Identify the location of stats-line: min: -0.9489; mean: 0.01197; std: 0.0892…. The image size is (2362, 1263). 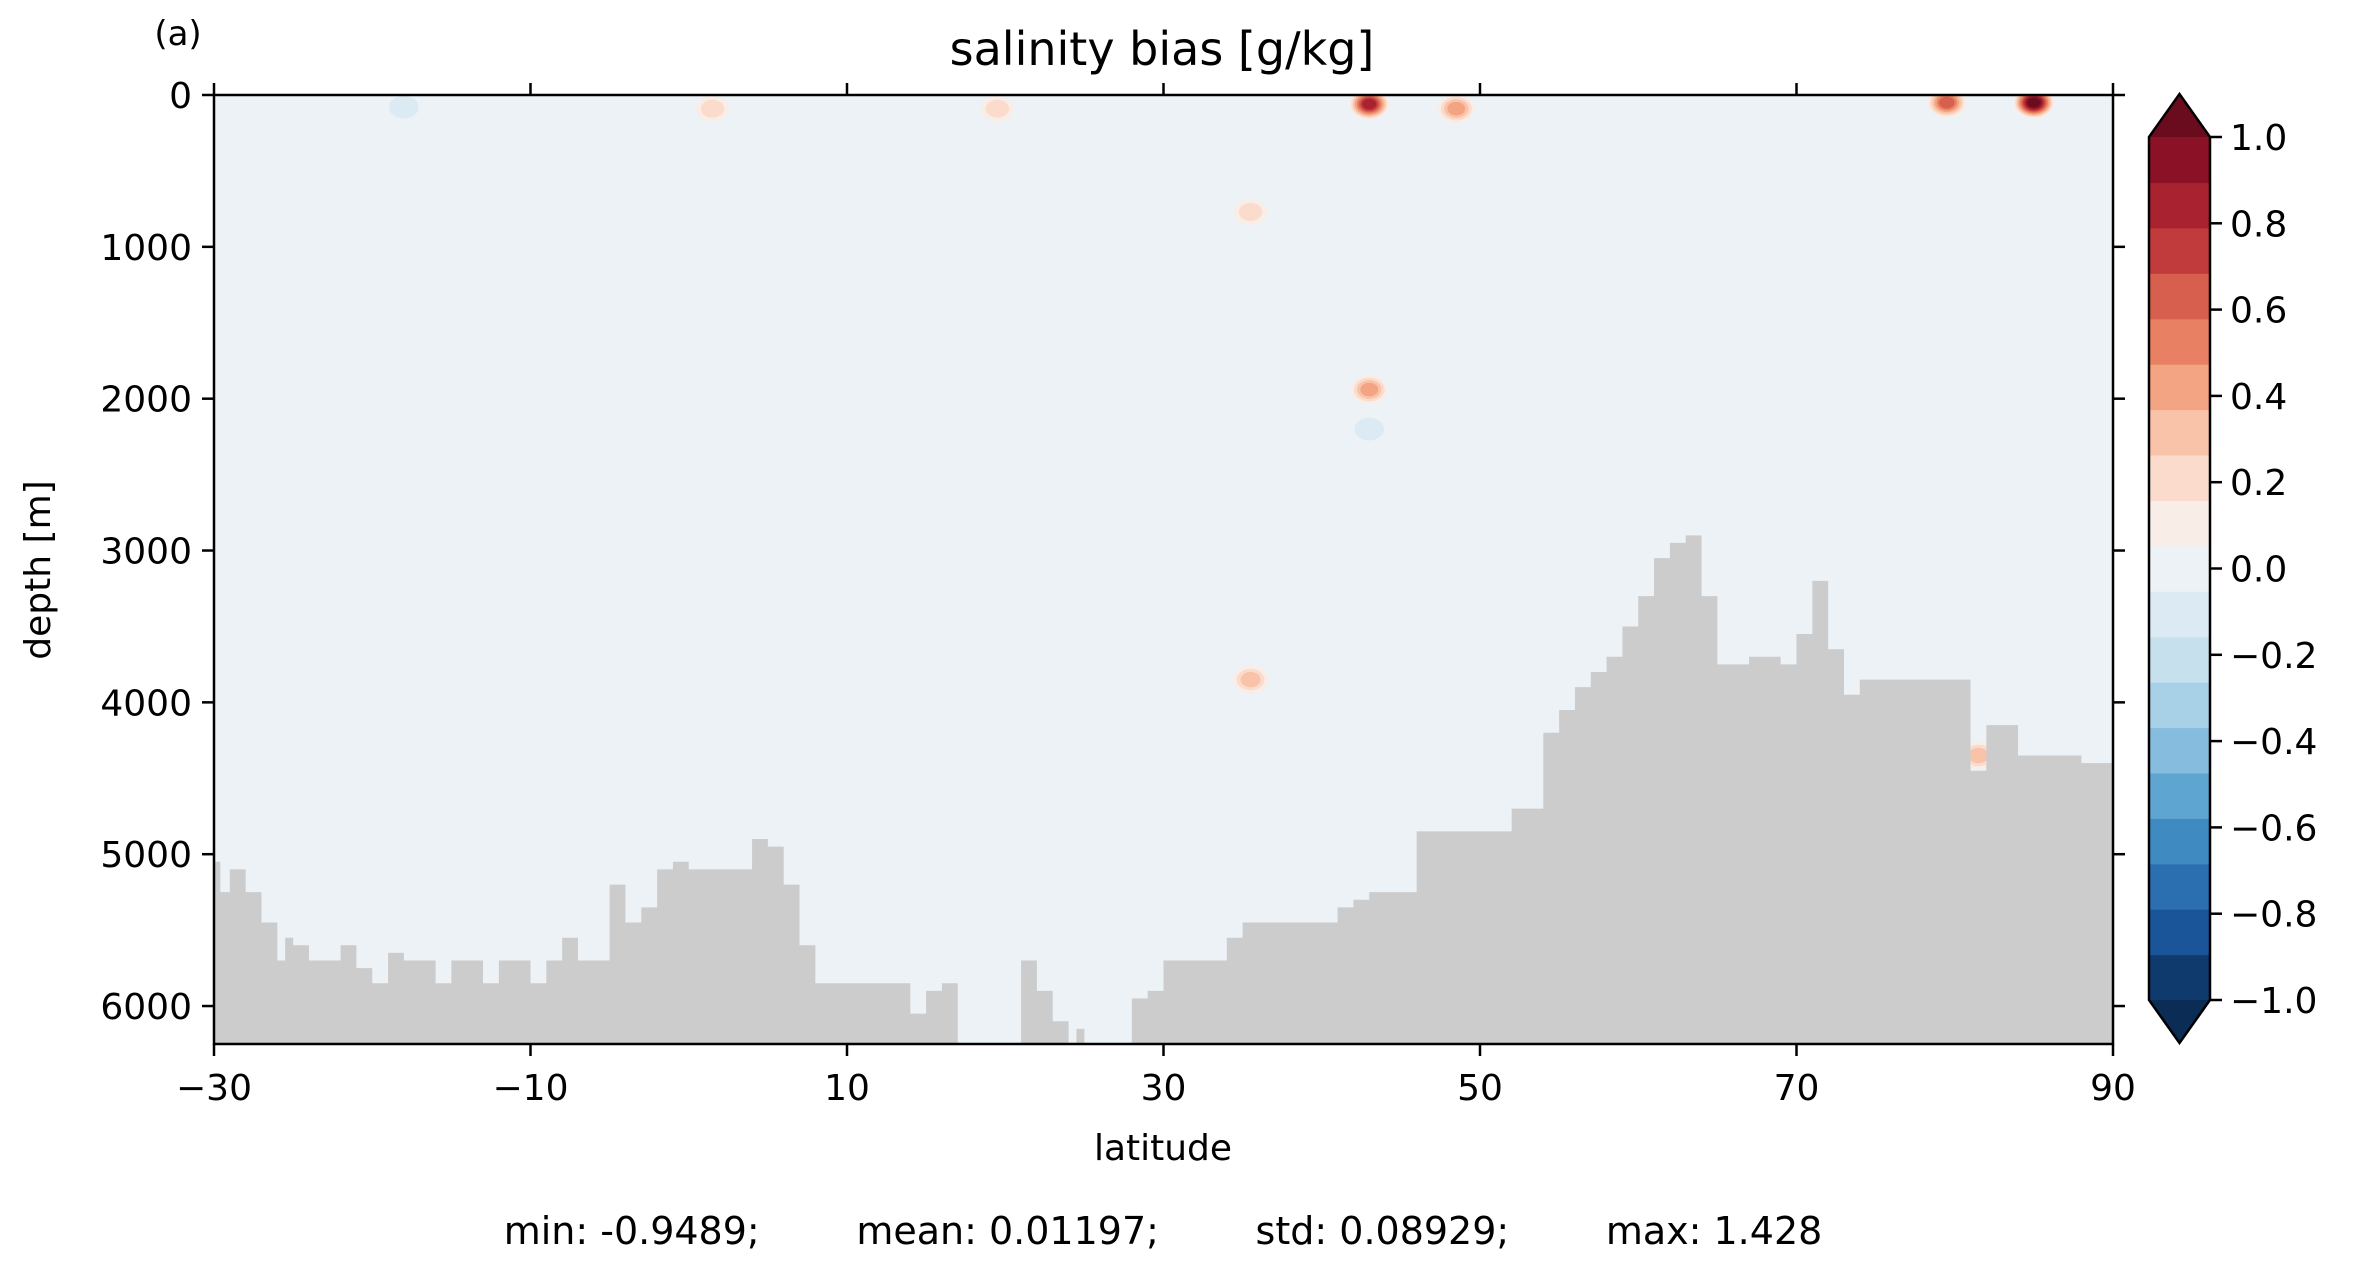
(1163, 1231).